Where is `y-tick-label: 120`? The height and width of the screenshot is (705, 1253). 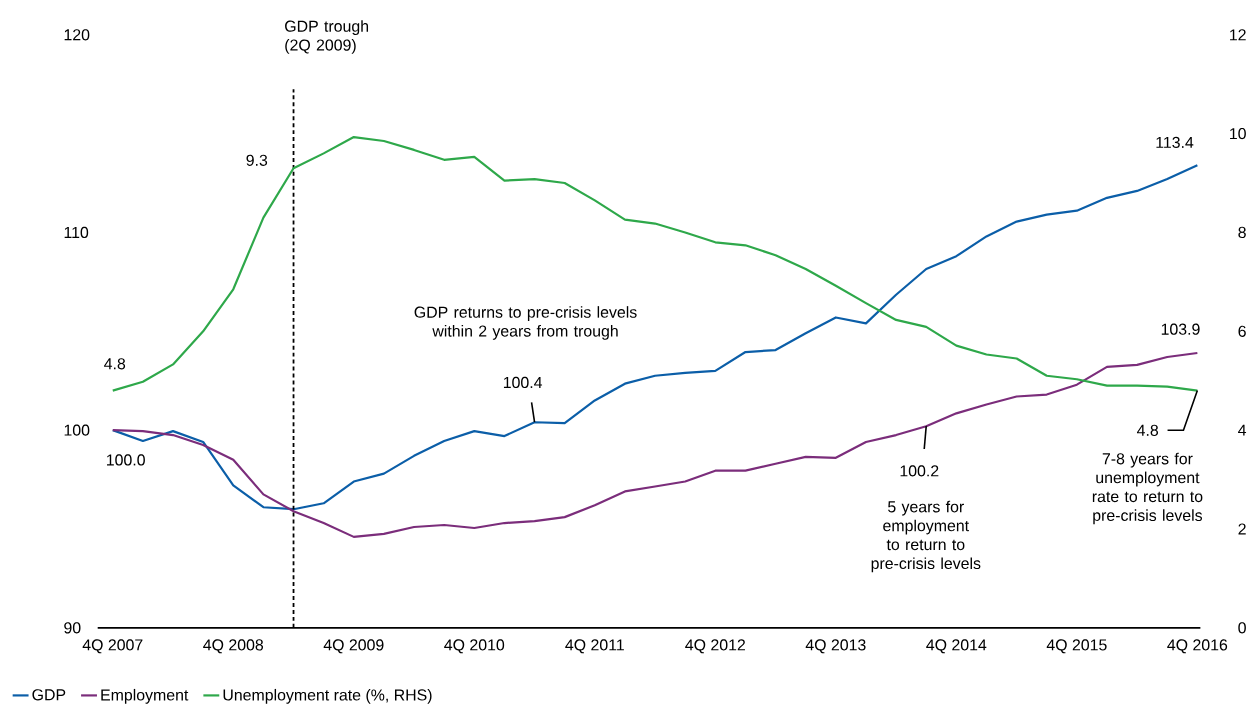 y-tick-label: 120 is located at coordinates (77, 35).